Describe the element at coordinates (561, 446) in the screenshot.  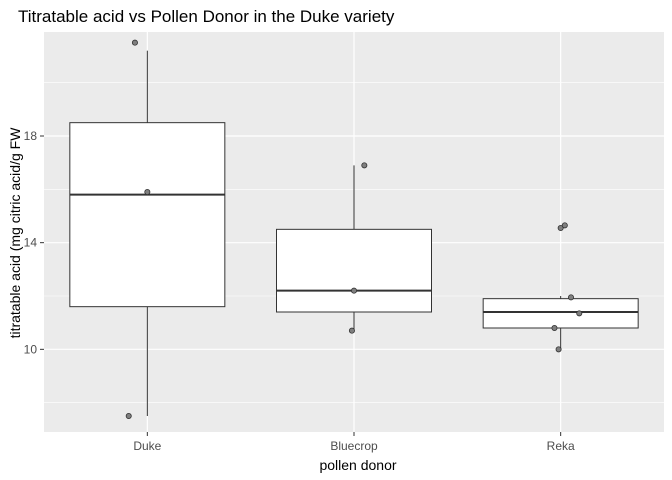
I see `x-tick-label: Reka` at that location.